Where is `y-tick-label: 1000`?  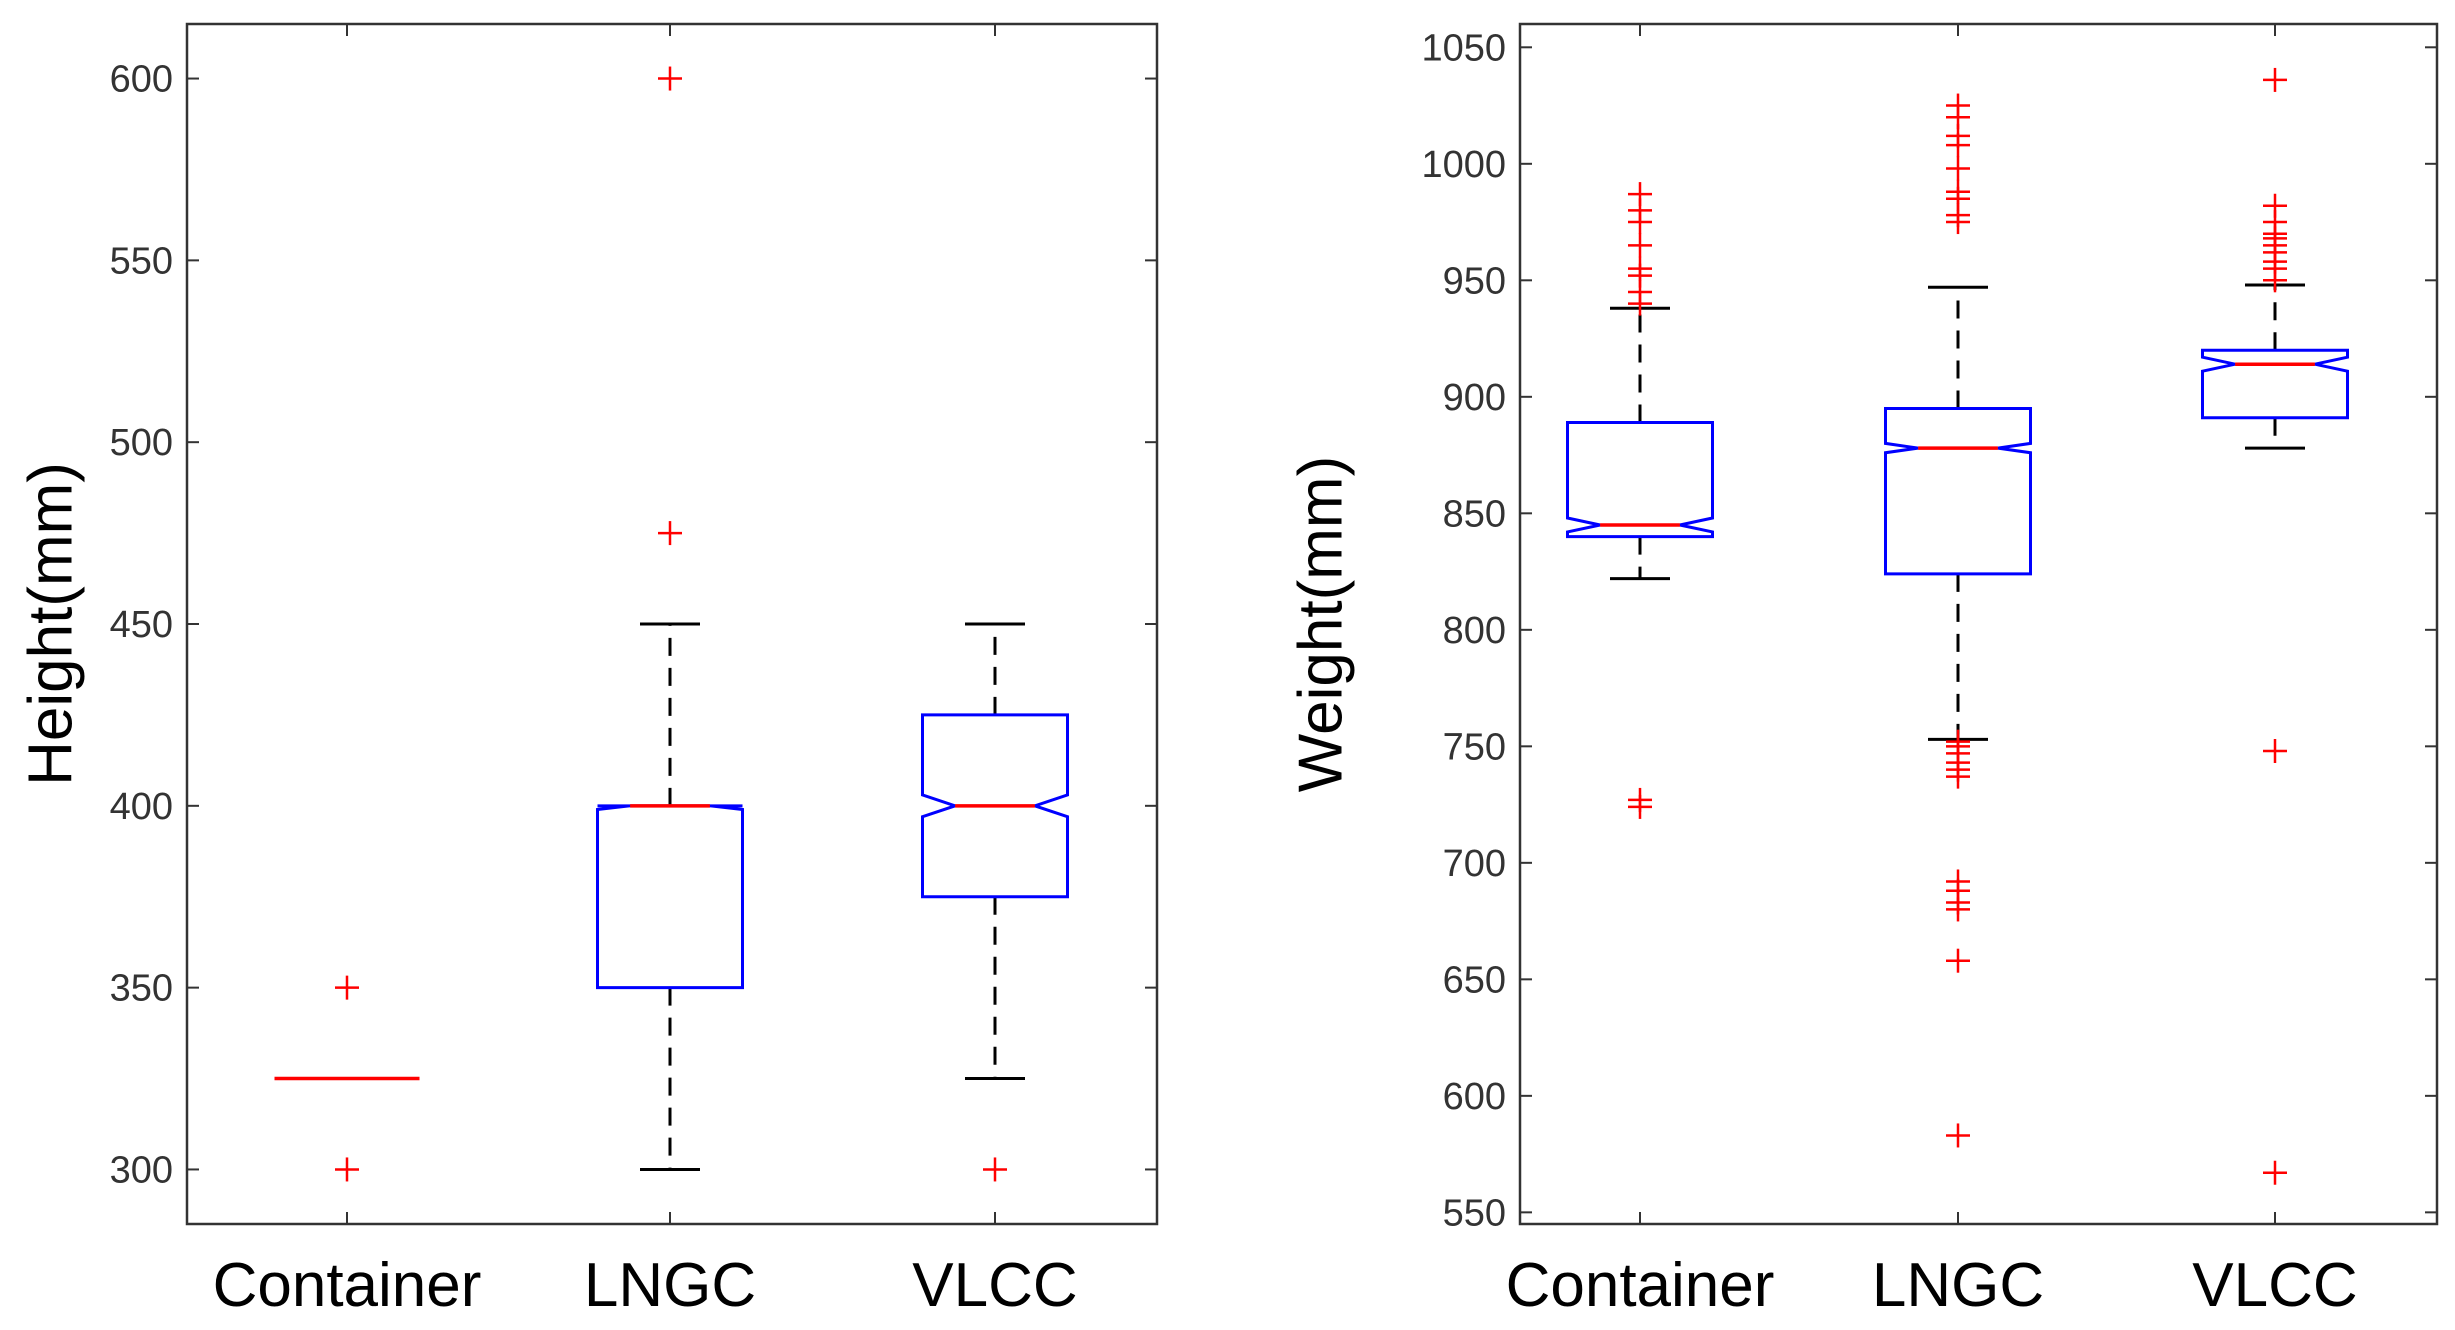 y-tick-label: 1000 is located at coordinates (1463, 165).